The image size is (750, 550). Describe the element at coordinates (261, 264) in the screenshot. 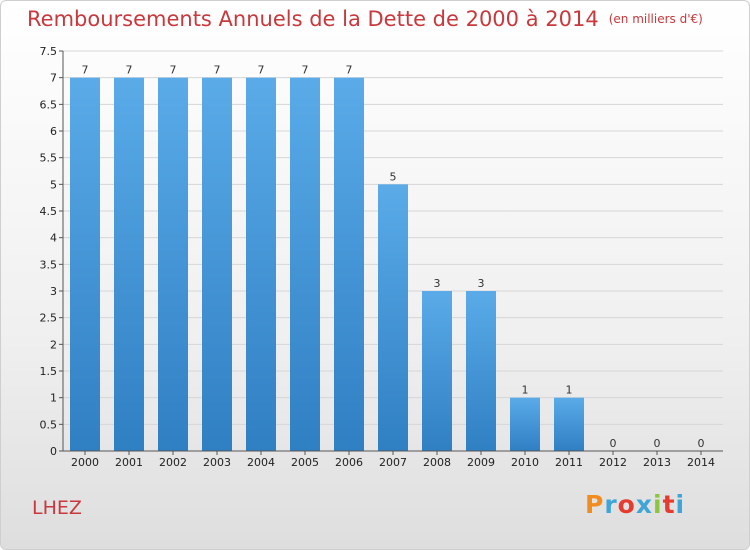

I see `bar-2004` at that location.